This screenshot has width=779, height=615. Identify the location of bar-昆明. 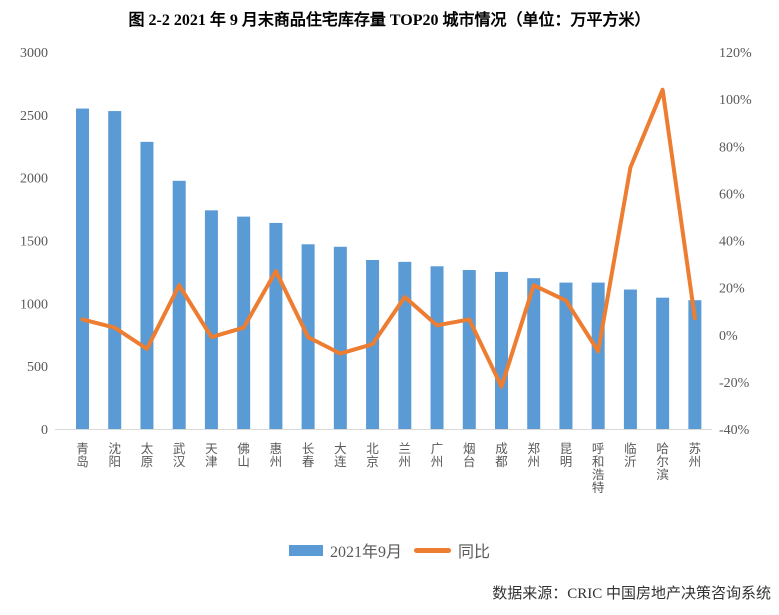
(566, 355).